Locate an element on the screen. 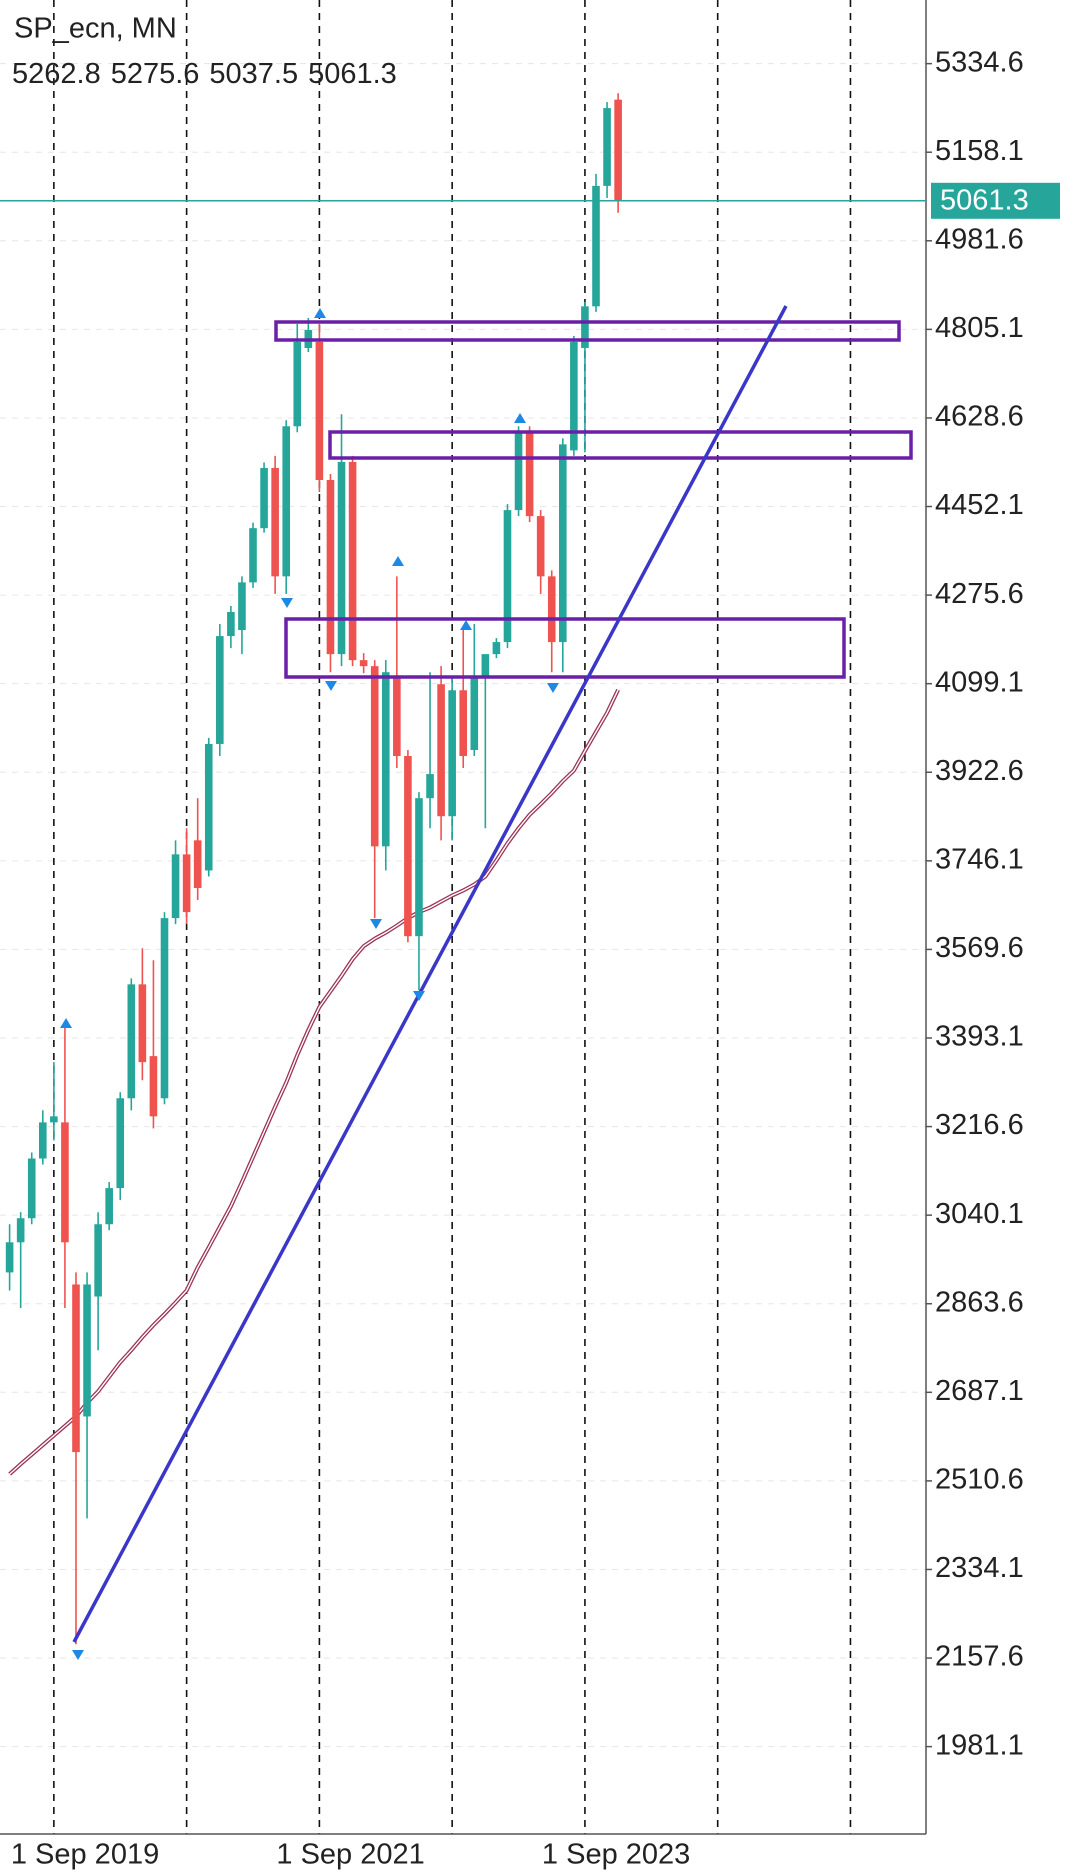 Image resolution: width=1080 pixels, height=1872 pixels. x-tick-label: 1 Sep 2021 is located at coordinates (350, 1855).